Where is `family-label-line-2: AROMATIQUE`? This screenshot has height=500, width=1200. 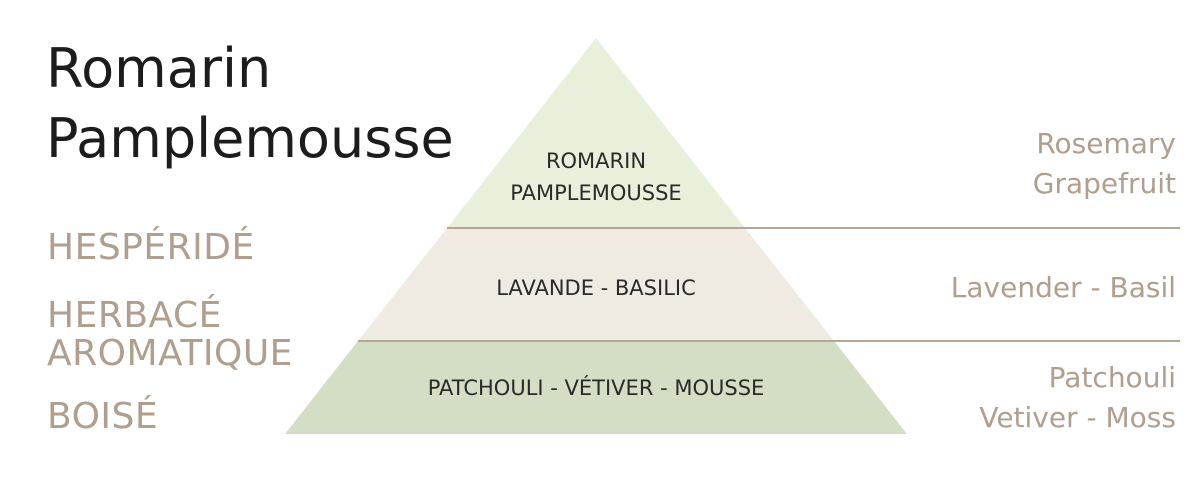
family-label-line-2: AROMATIQUE is located at coordinates (170, 353).